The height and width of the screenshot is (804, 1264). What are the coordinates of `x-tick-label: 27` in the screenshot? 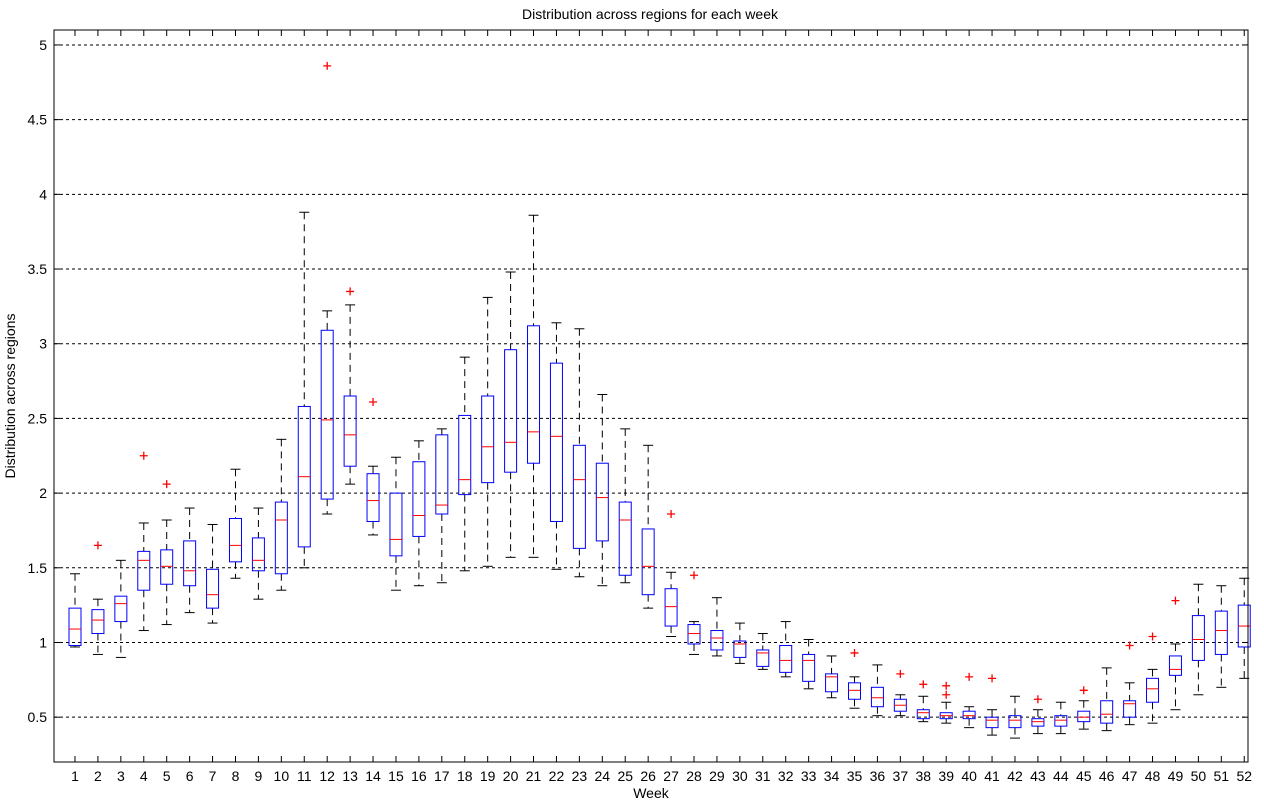 It's located at (671, 776).